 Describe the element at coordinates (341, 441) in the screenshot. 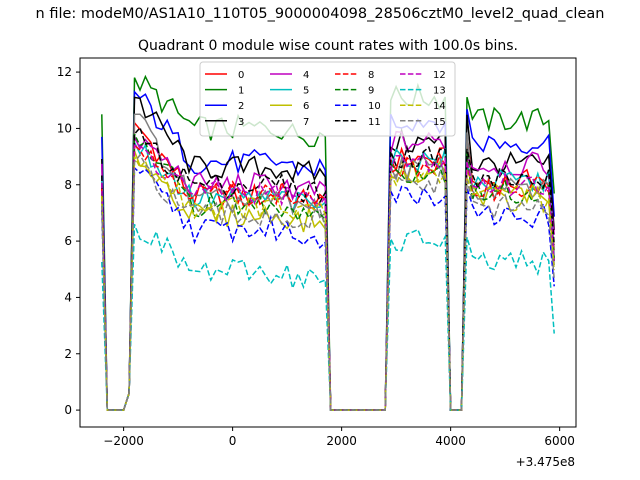

I see `x-tick-label: 2000` at that location.